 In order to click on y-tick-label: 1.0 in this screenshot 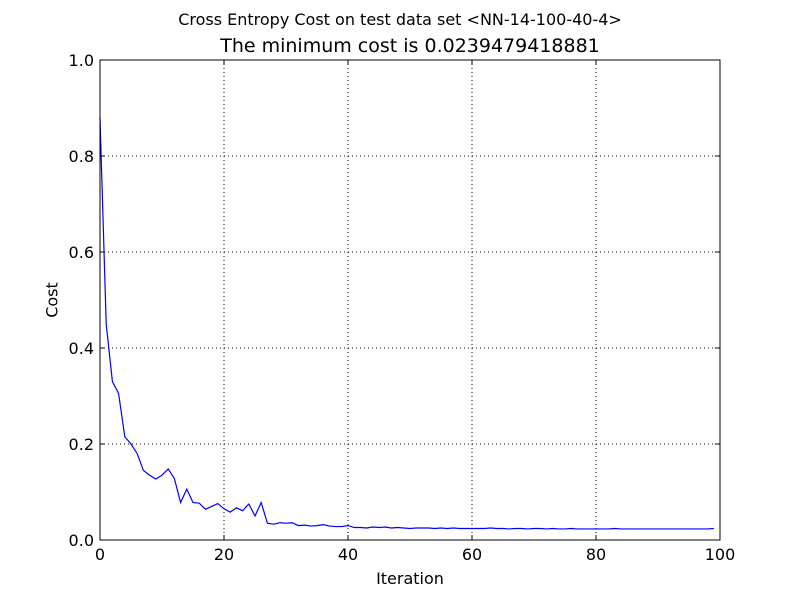, I will do `click(81, 60)`.